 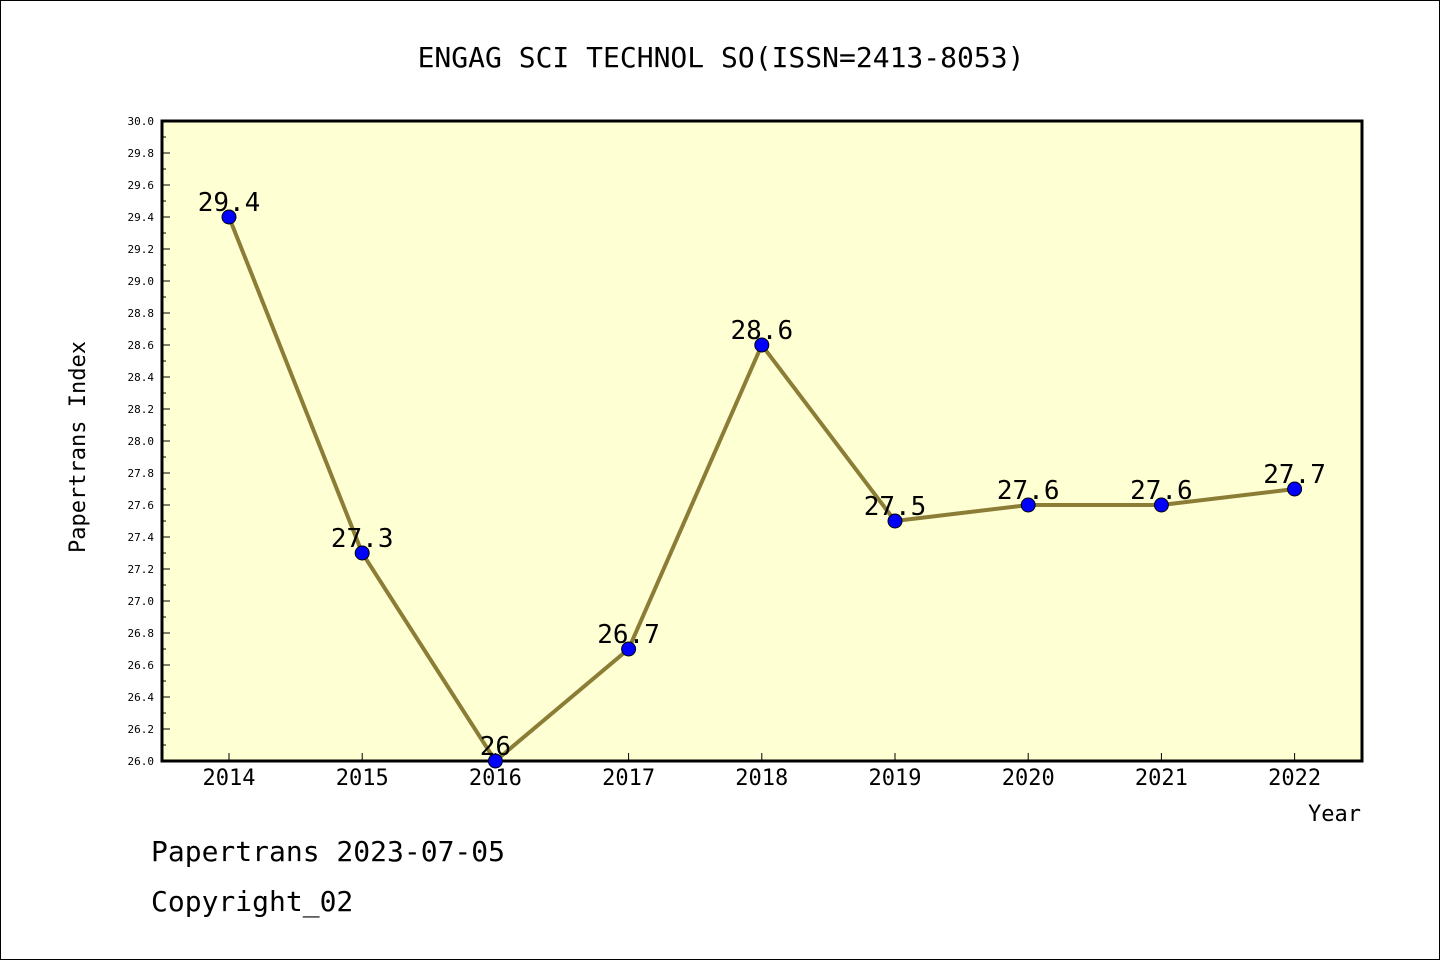 I want to click on y-tick-label: 29.6, so click(x=141, y=185).